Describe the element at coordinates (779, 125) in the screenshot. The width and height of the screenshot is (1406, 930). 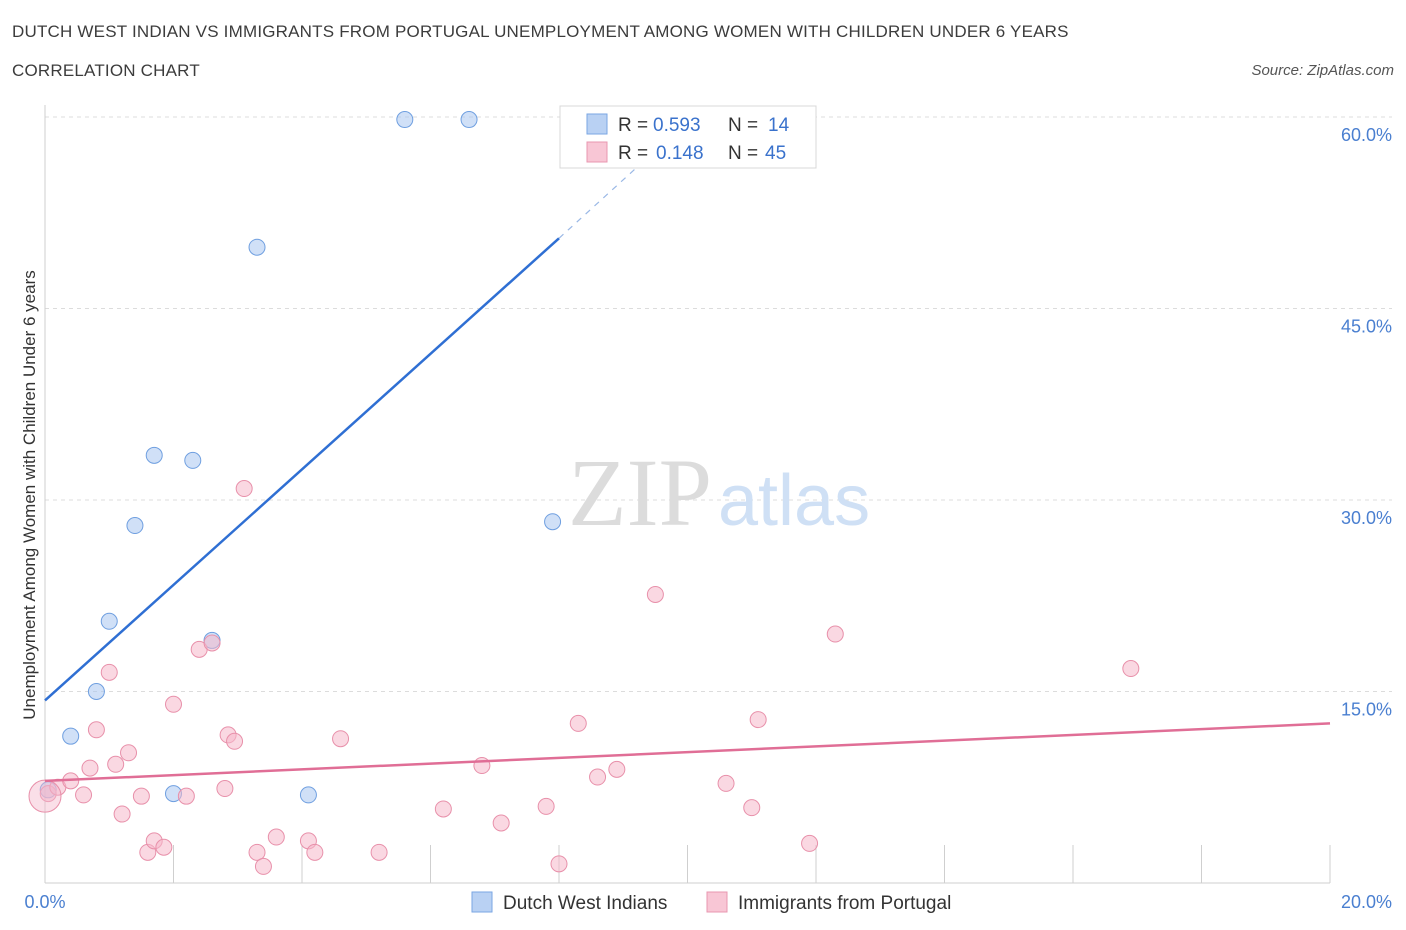
I see `legend-n-value-dutch: 14` at that location.